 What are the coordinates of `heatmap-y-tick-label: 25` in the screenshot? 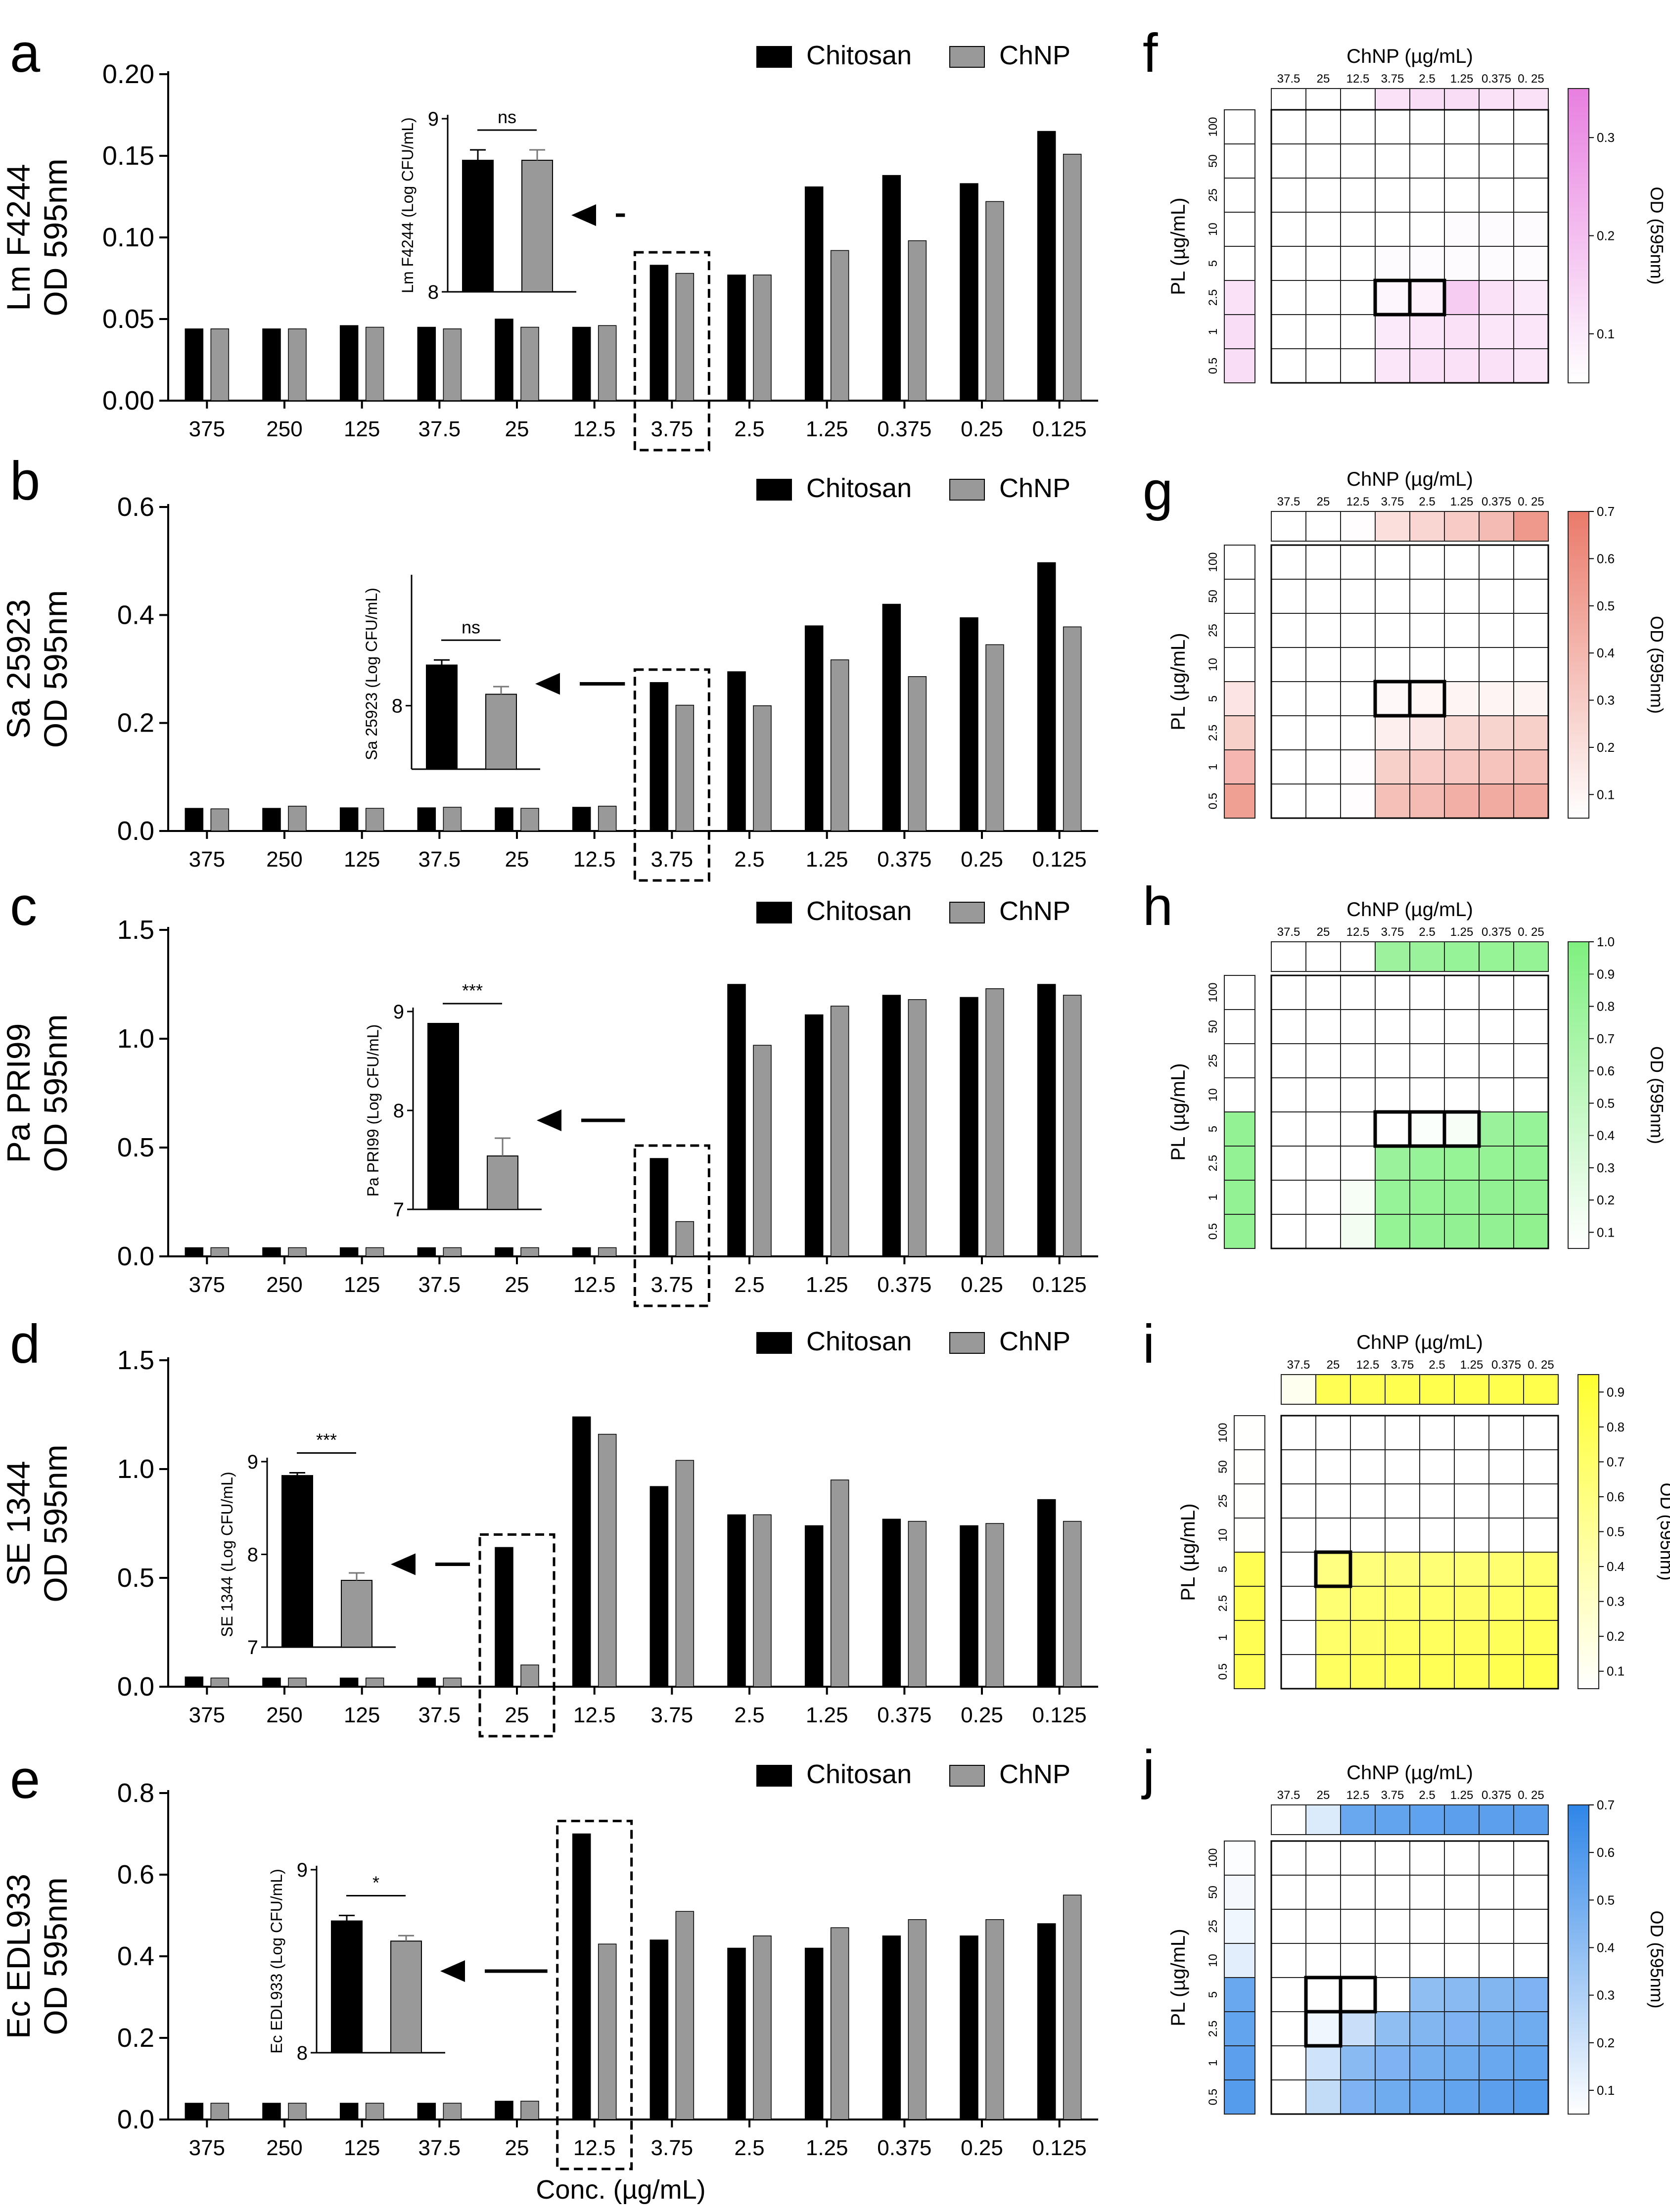 It's located at (1213, 1926).